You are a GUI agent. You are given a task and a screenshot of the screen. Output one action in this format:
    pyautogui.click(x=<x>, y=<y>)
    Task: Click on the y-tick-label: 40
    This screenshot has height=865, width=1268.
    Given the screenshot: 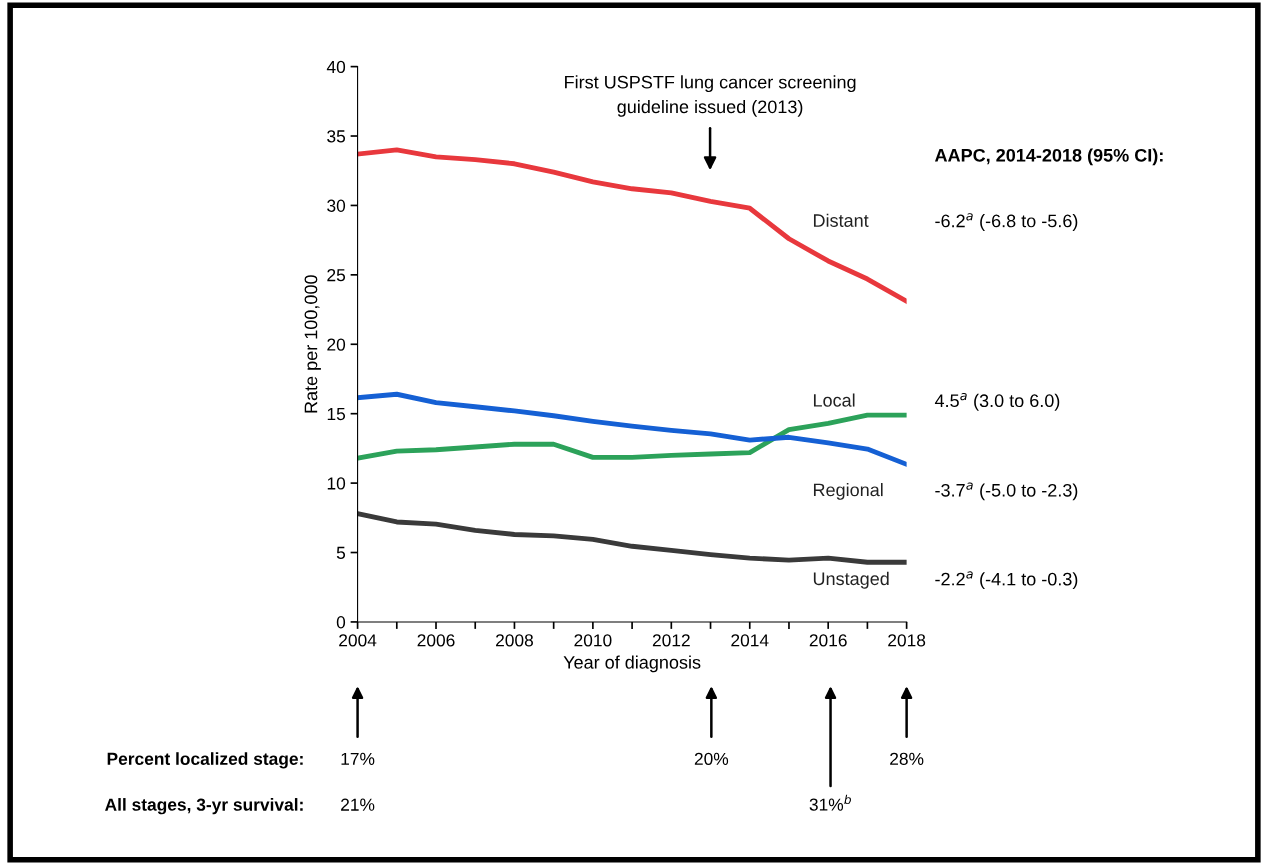 What is the action you would take?
    pyautogui.click(x=336, y=67)
    